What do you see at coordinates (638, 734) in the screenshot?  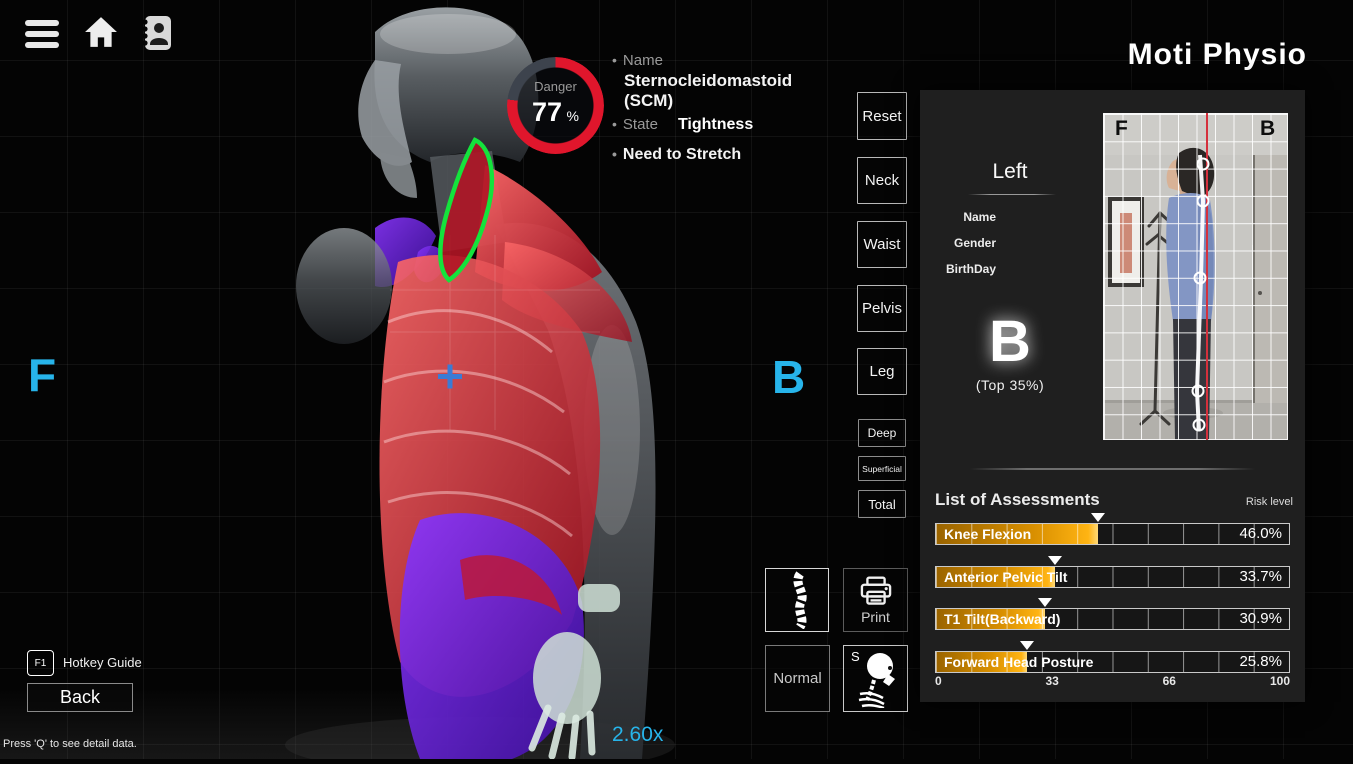 I see `zoom-level: 2.60x` at bounding box center [638, 734].